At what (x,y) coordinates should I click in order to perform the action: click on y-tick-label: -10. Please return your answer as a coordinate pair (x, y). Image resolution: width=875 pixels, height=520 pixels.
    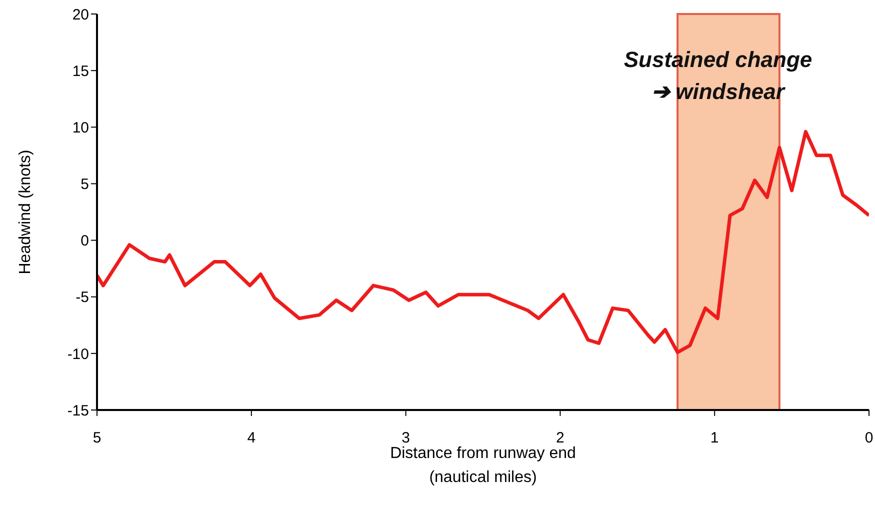
    Looking at the image, I should click on (78, 354).